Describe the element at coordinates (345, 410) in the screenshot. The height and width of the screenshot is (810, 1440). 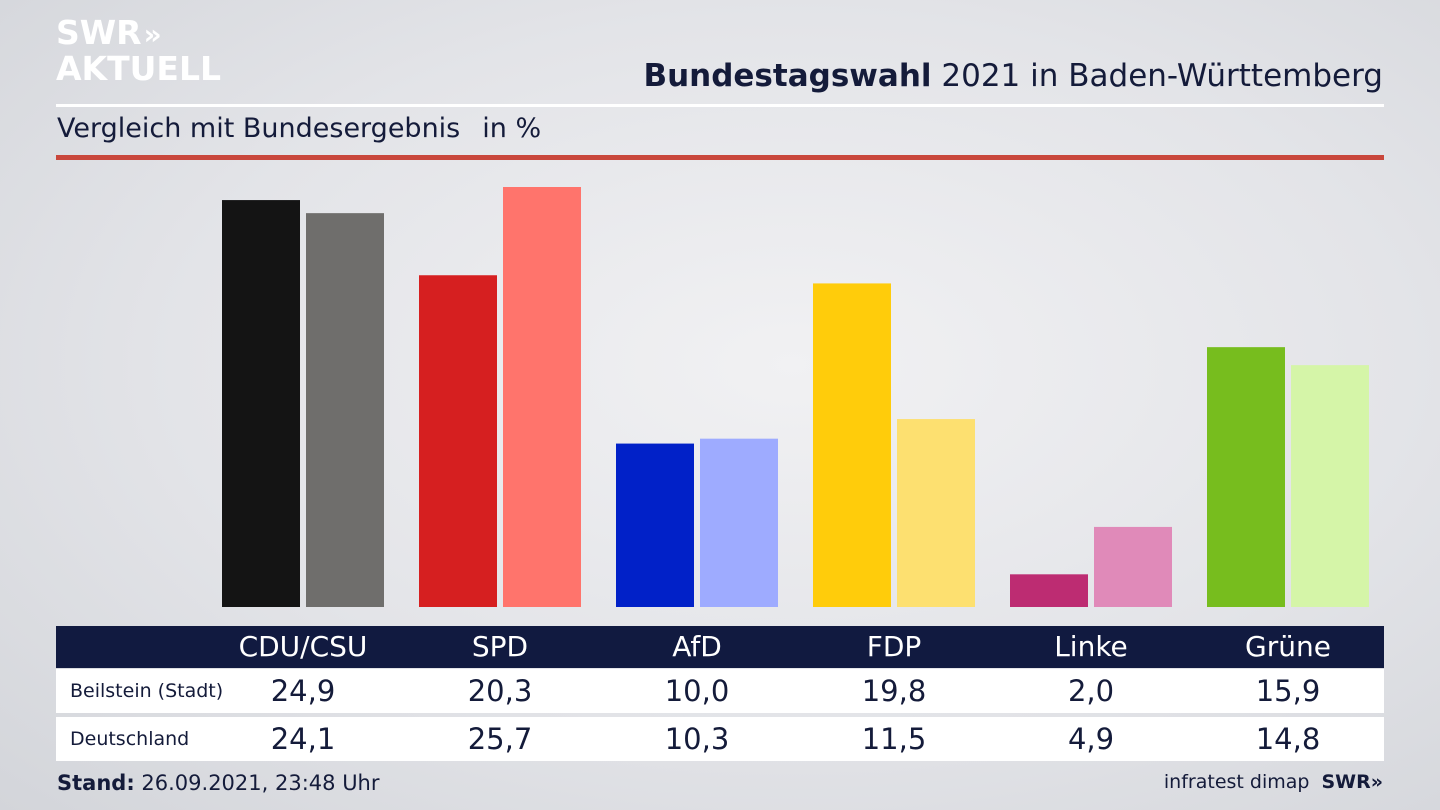
I see `bar-cdu-csu-deutschland` at that location.